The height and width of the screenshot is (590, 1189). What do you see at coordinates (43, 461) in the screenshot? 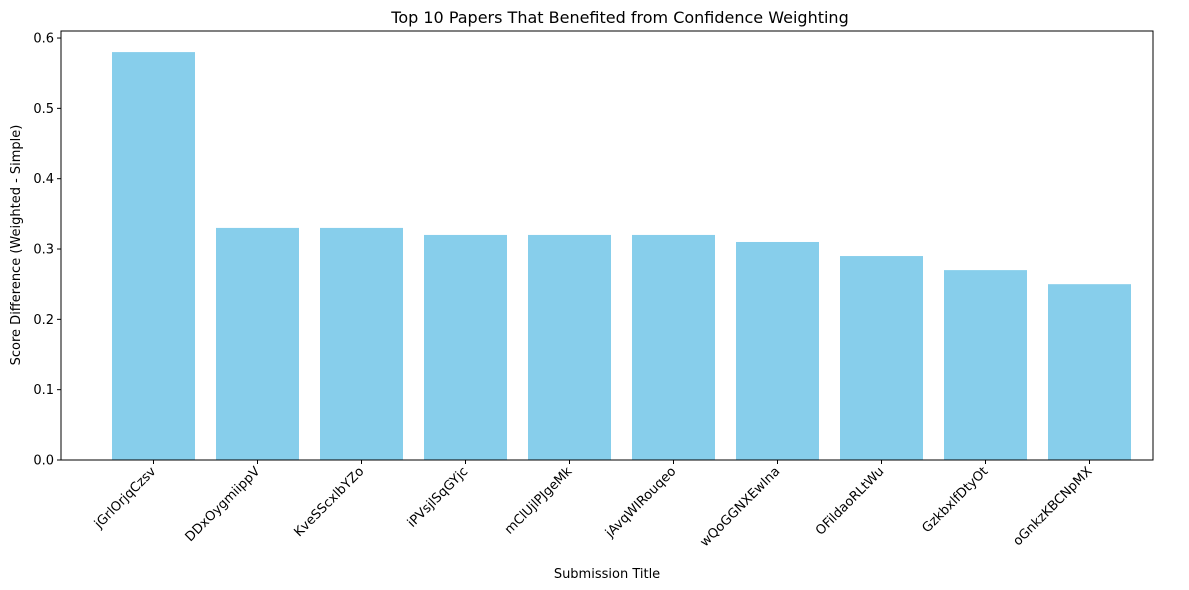
I see `y-tick-label: 0.0` at bounding box center [43, 461].